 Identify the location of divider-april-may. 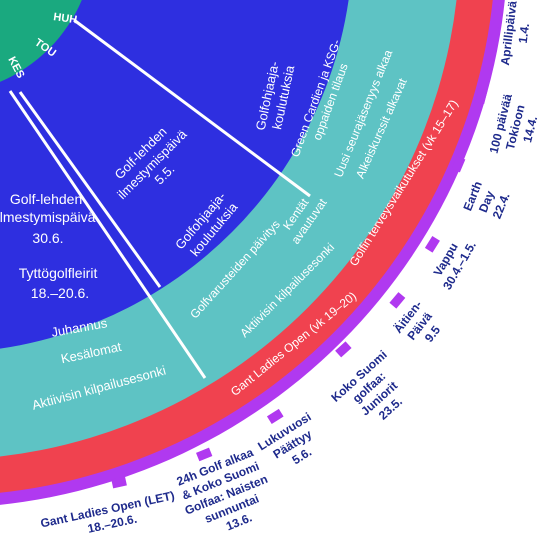
(192, 108).